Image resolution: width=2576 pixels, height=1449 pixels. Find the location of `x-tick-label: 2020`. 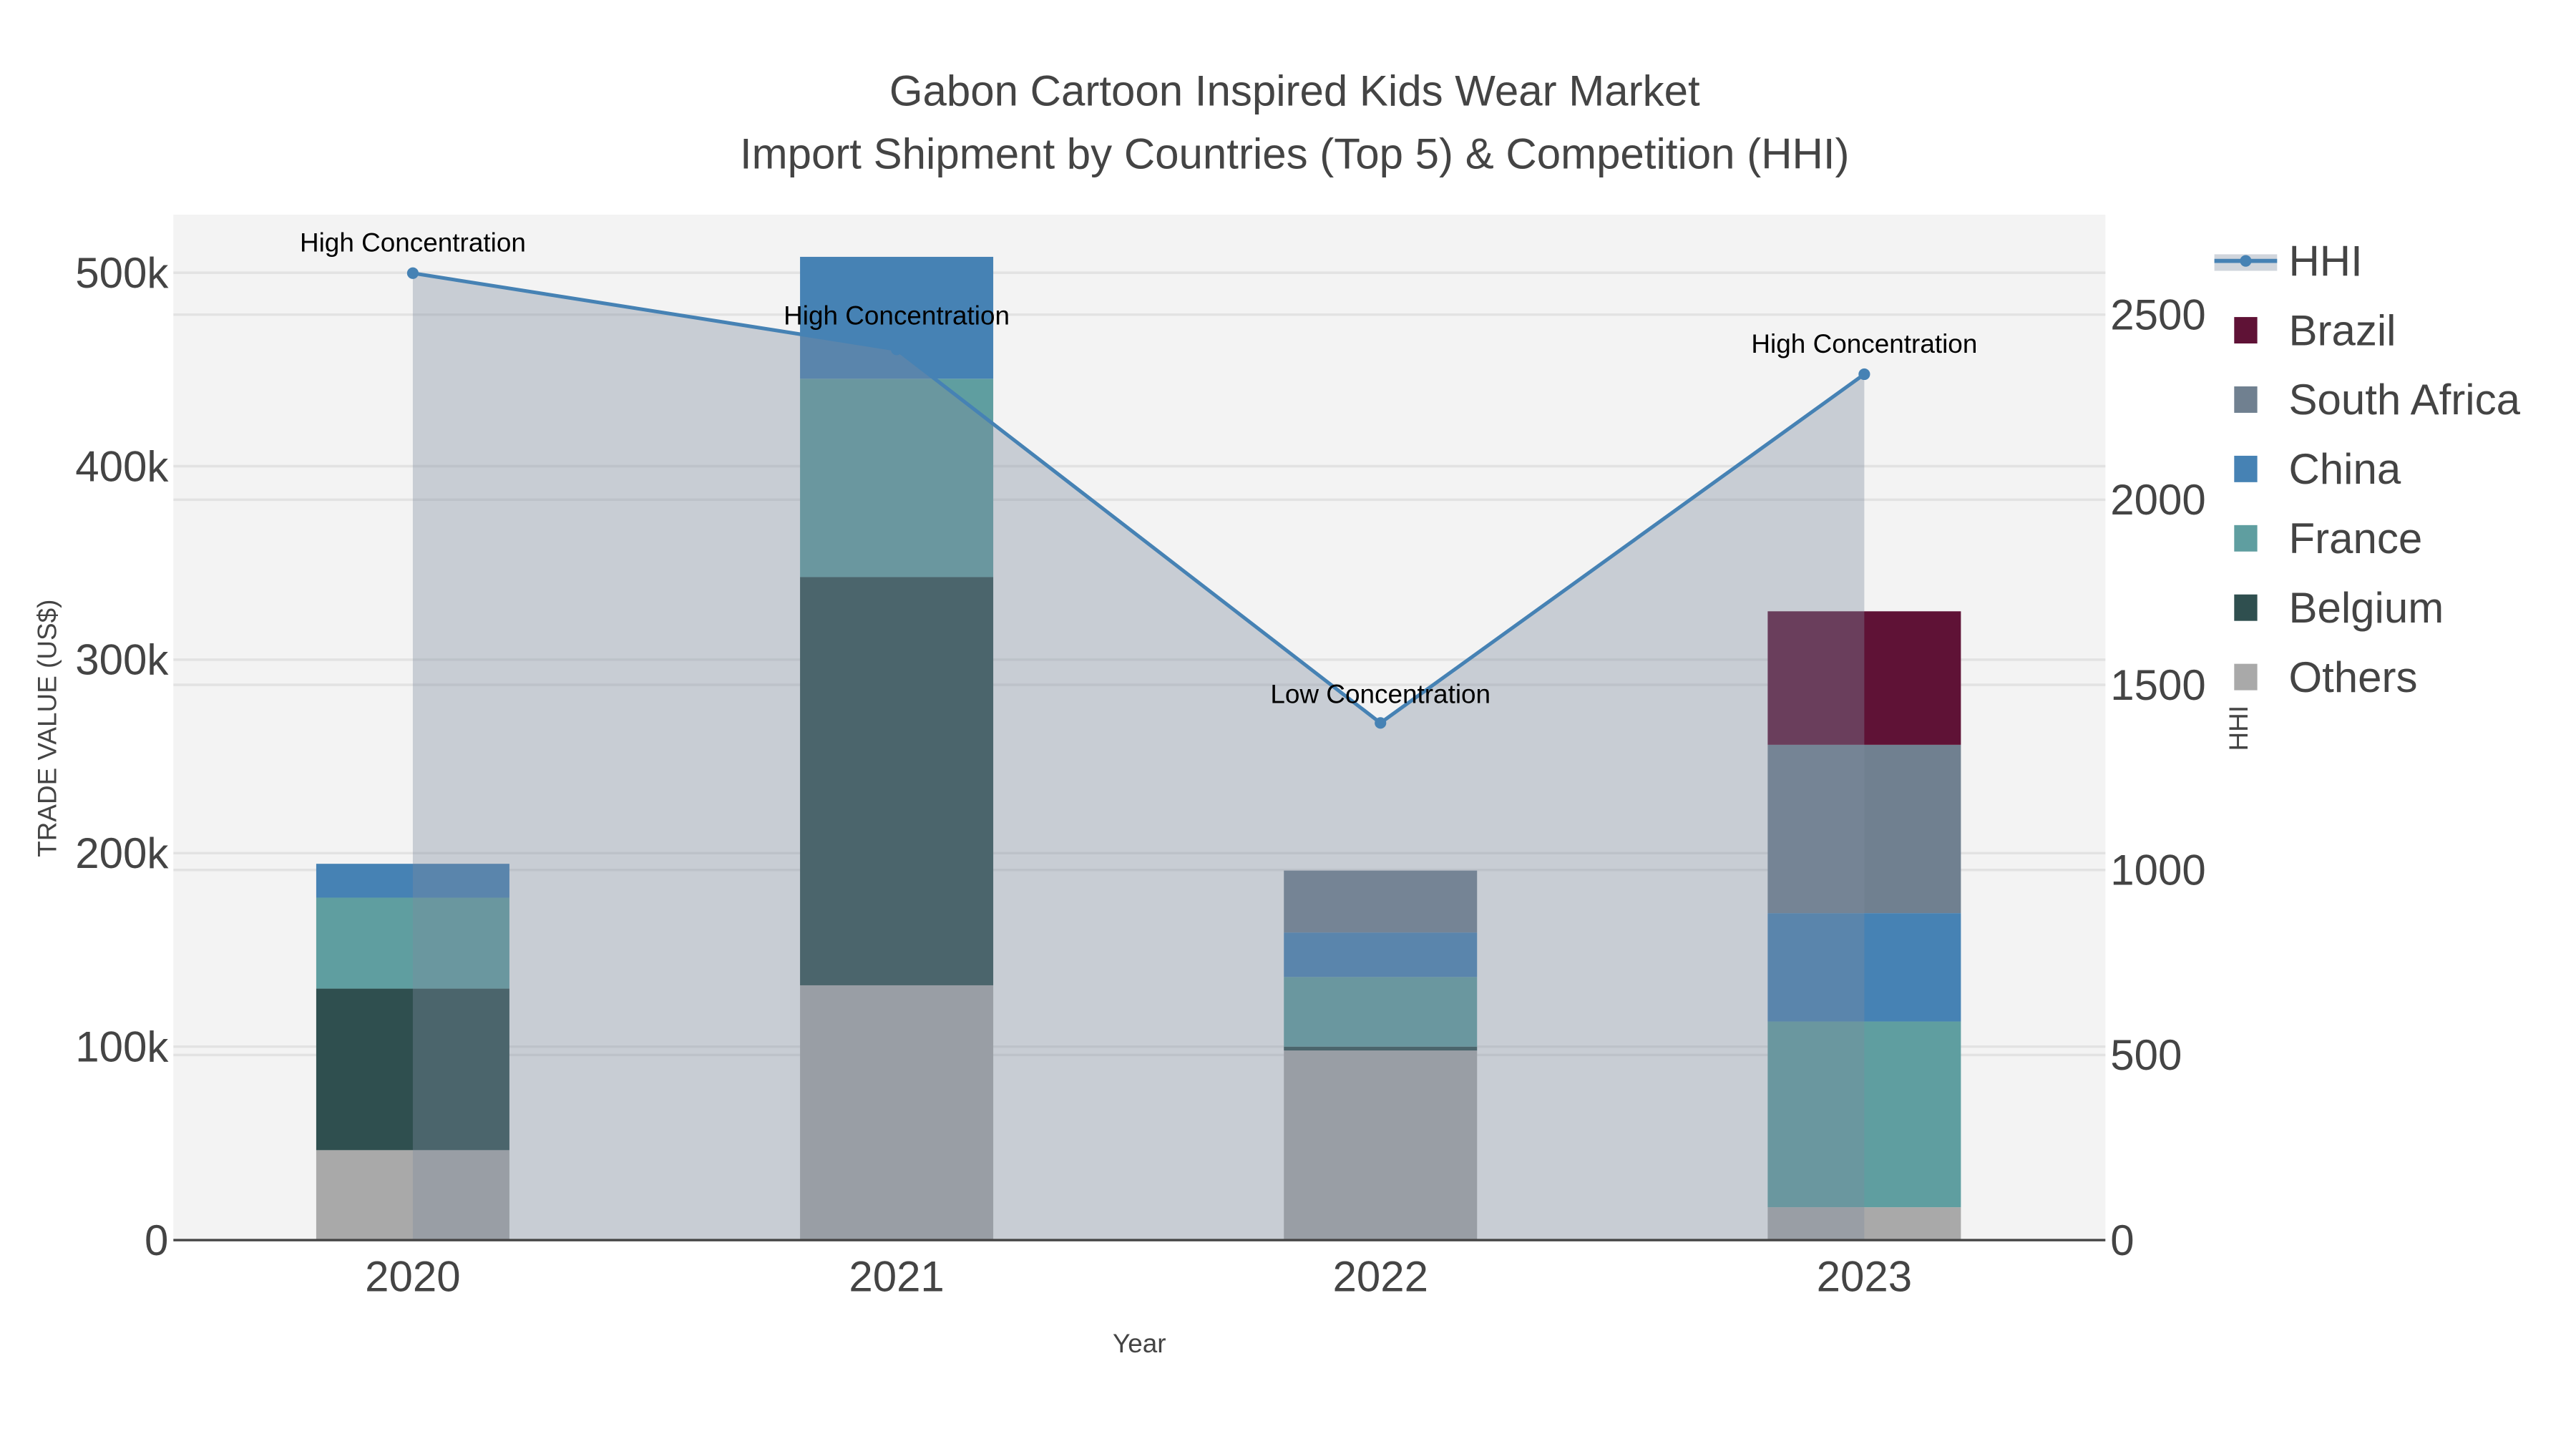

x-tick-label: 2020 is located at coordinates (412, 1277).